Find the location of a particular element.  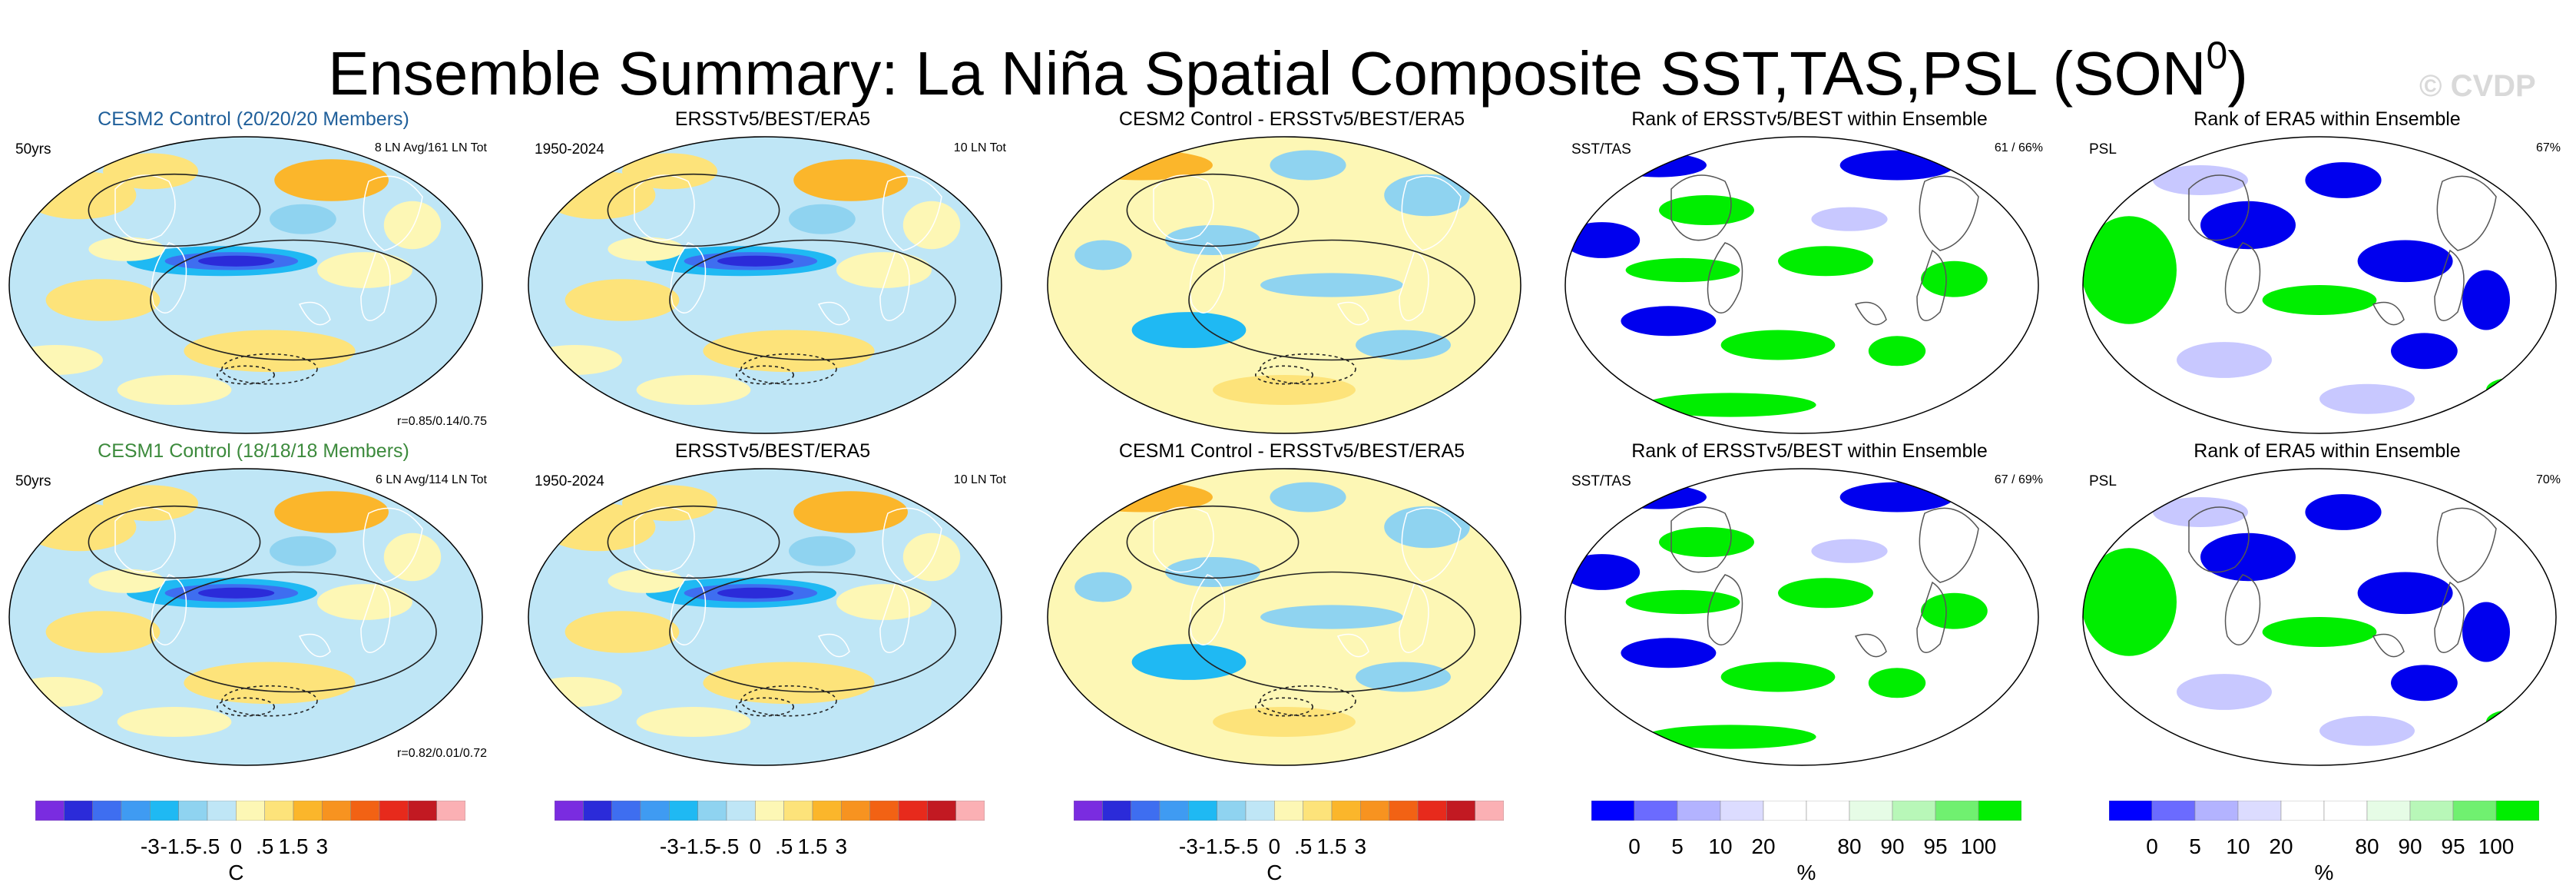

colorbar-tick-label: -3 is located at coordinates (150, 846).